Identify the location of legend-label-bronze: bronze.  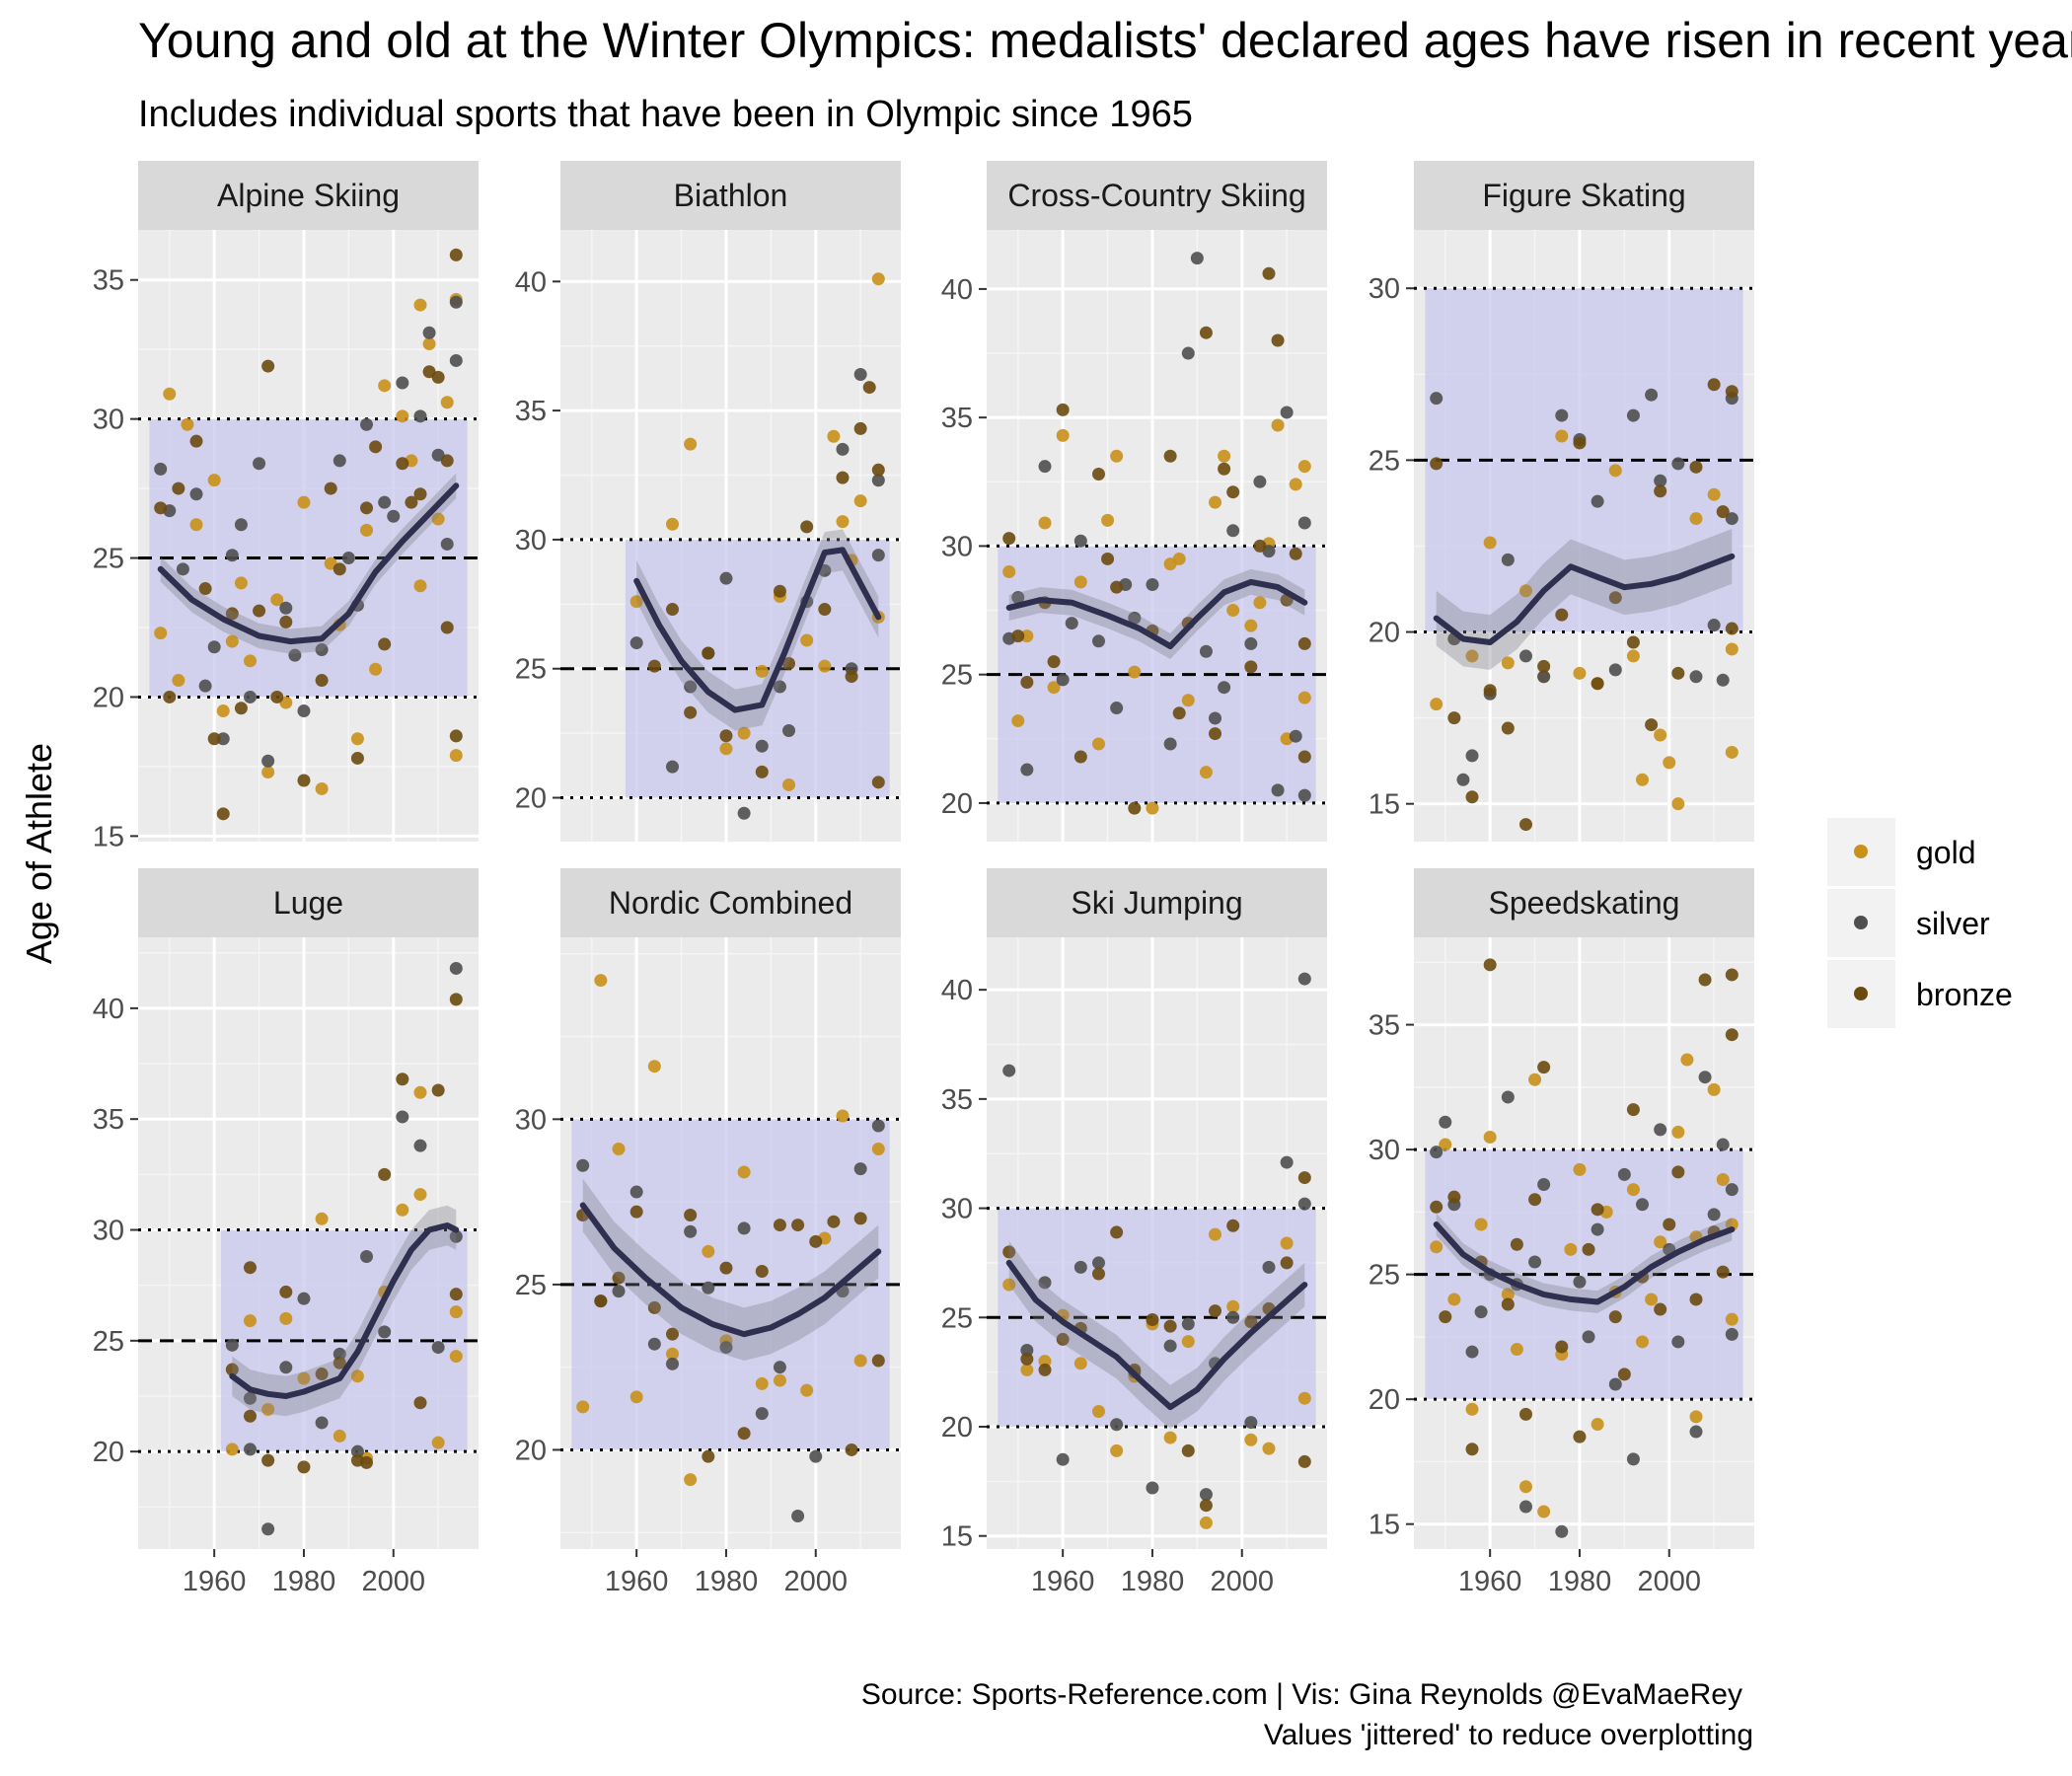
(1965, 995).